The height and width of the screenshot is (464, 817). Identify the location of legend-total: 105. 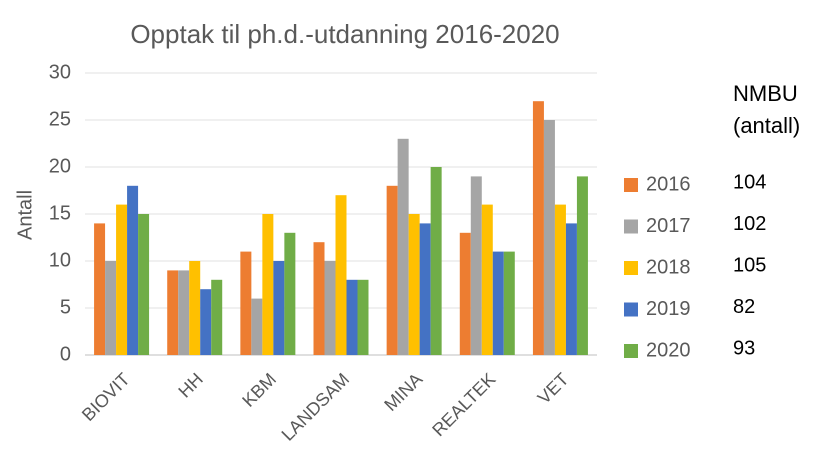
(749, 265).